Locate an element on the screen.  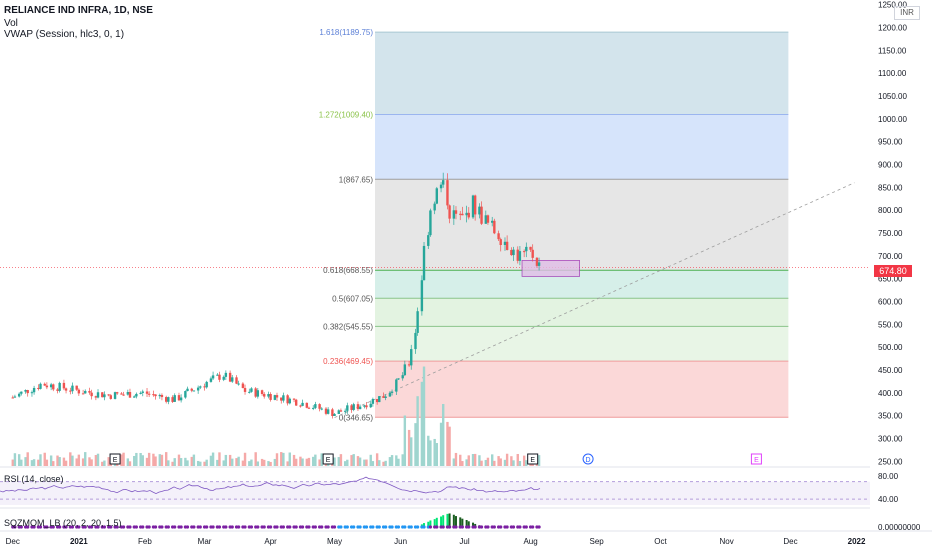
symbol-title: RELIANCE IND INFRA, 1D, NSE is located at coordinates (78, 10).